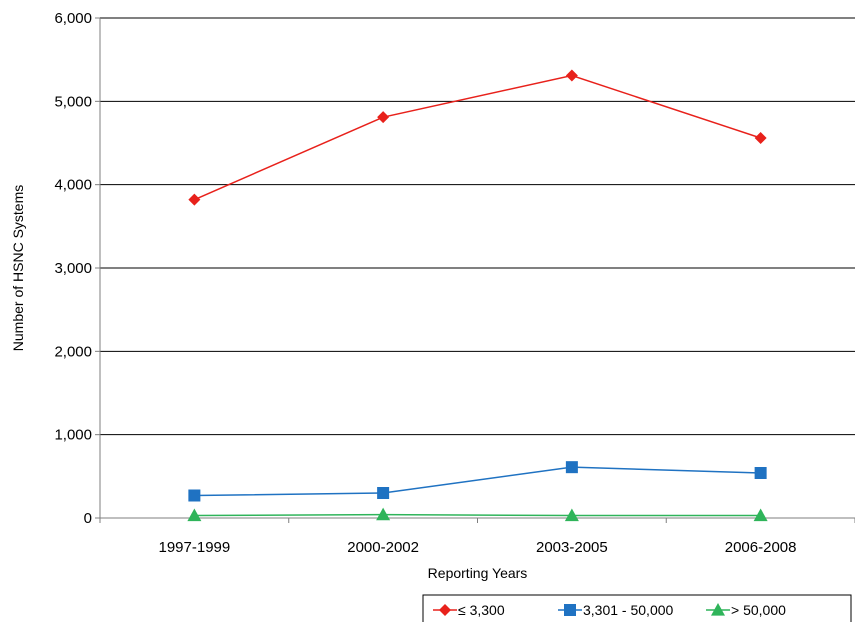 The width and height of the screenshot is (855, 622). I want to click on legend: ≤ 3,300 3,301 - 50,000 > 50,000, so click(637, 608).